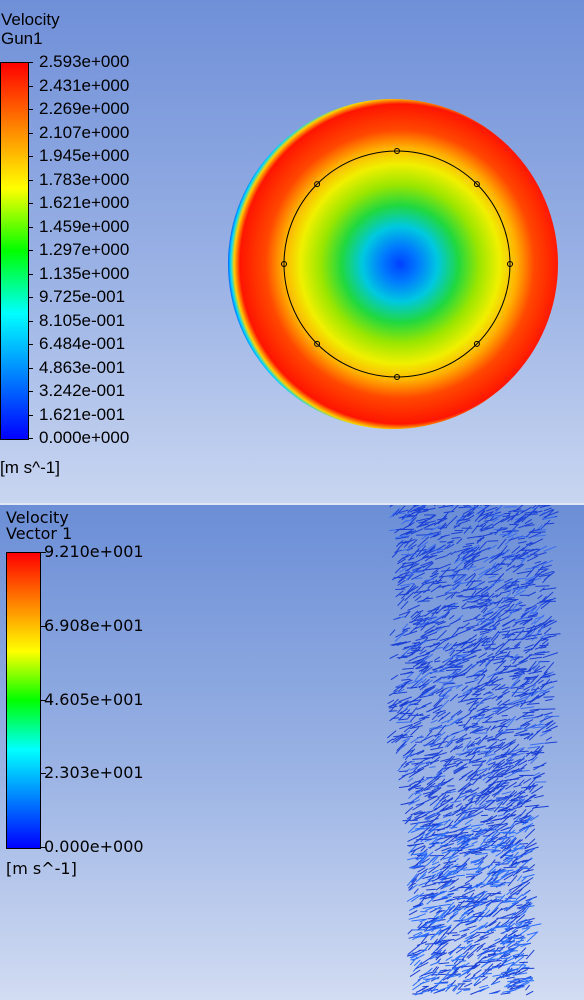  What do you see at coordinates (37, 517) in the screenshot?
I see `vector-title-line1: Velocity` at bounding box center [37, 517].